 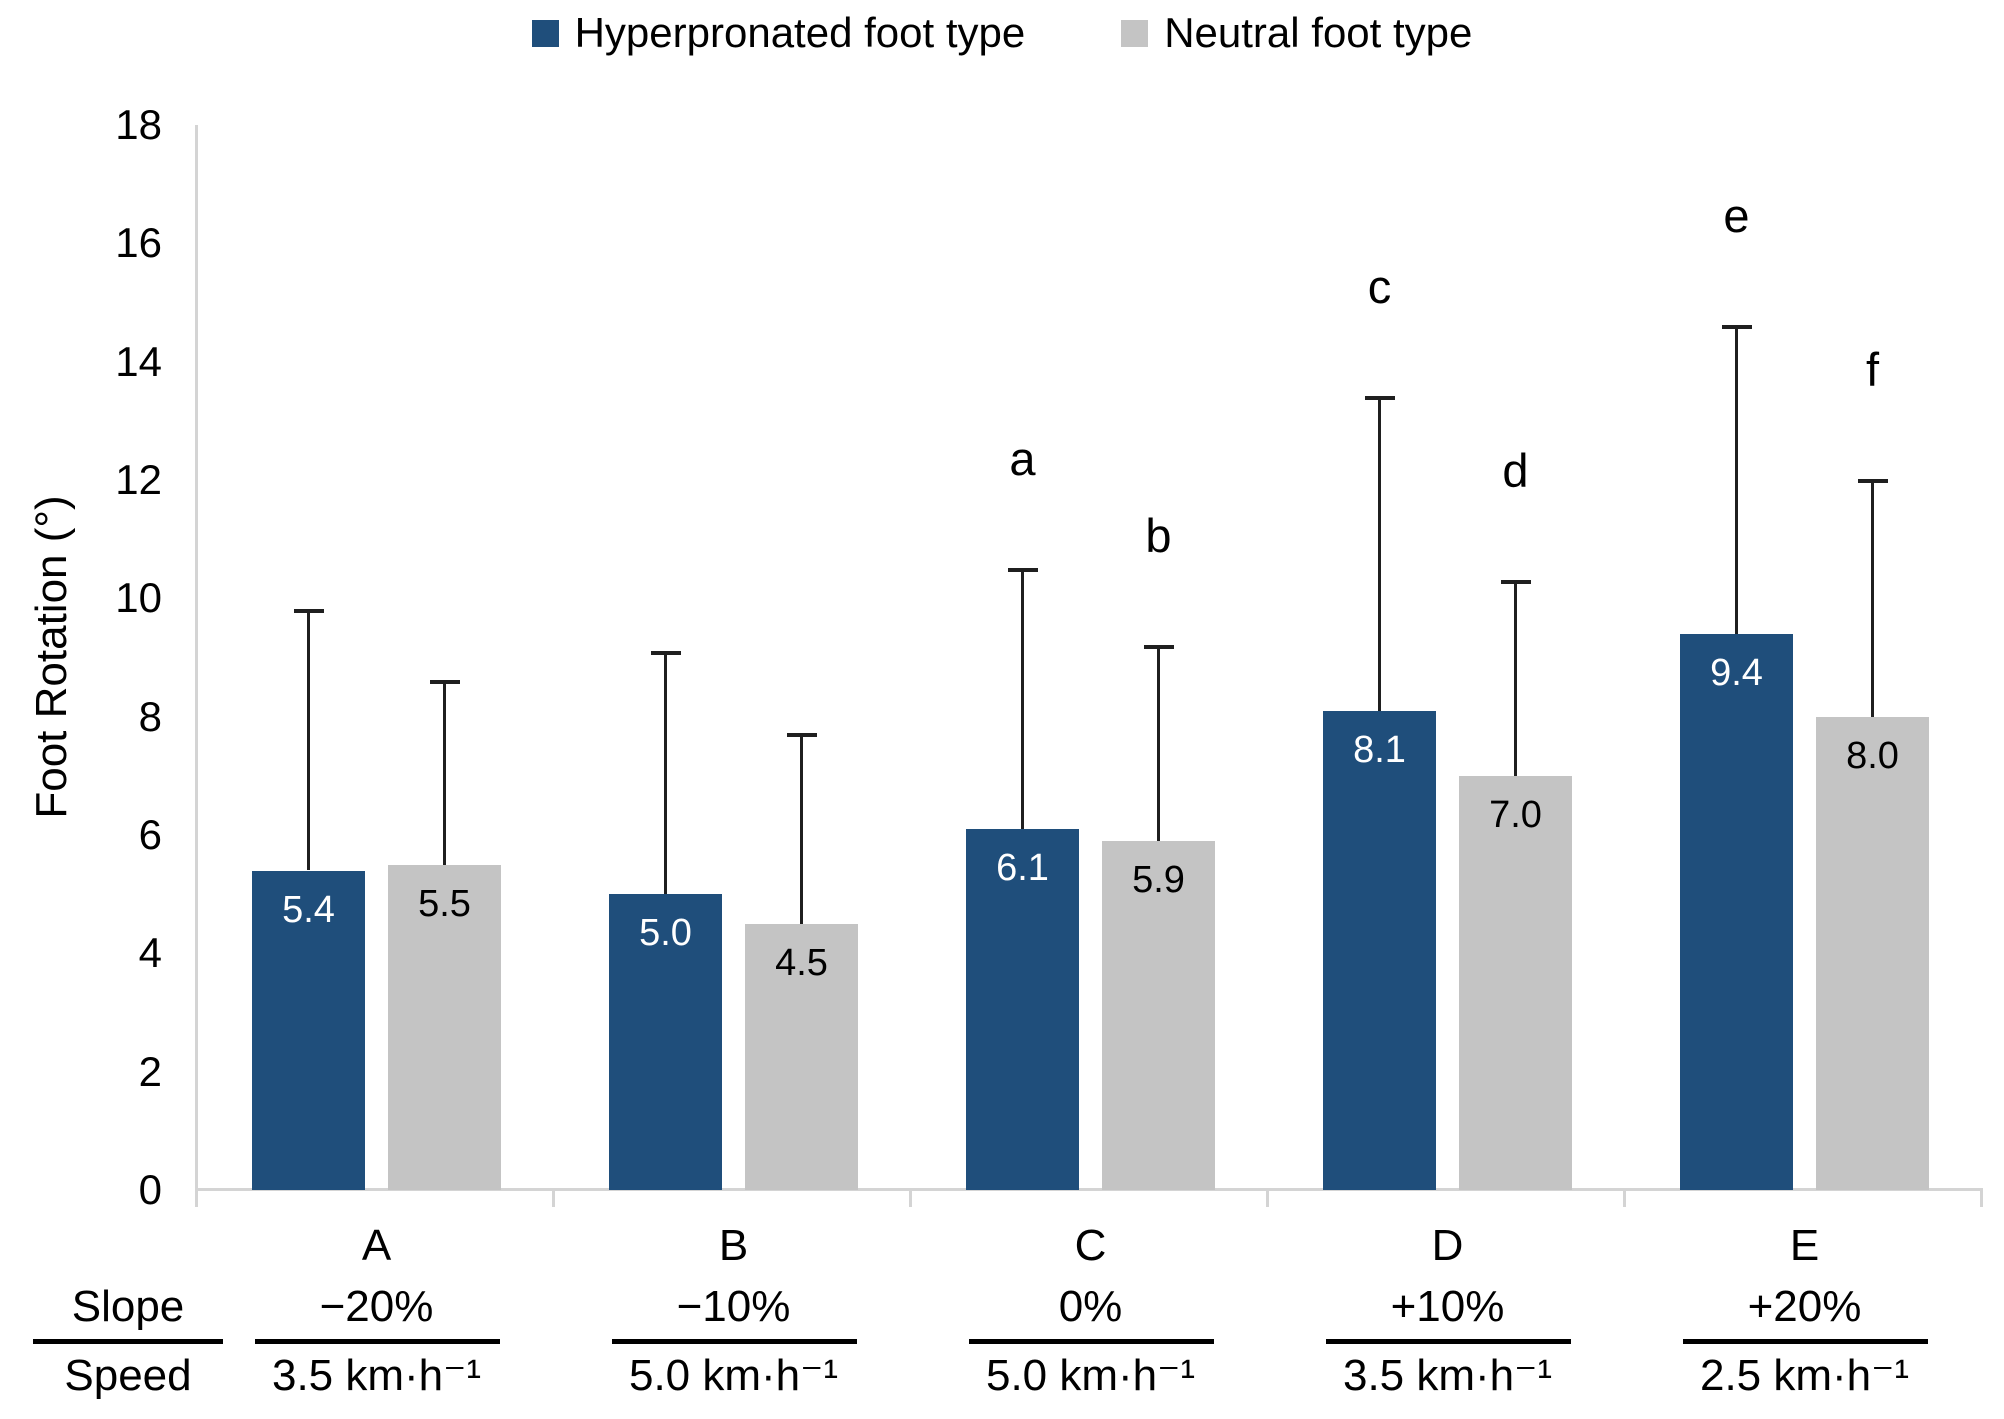 I want to click on footer-row-label-speed: Speed, so click(x=128, y=1375).